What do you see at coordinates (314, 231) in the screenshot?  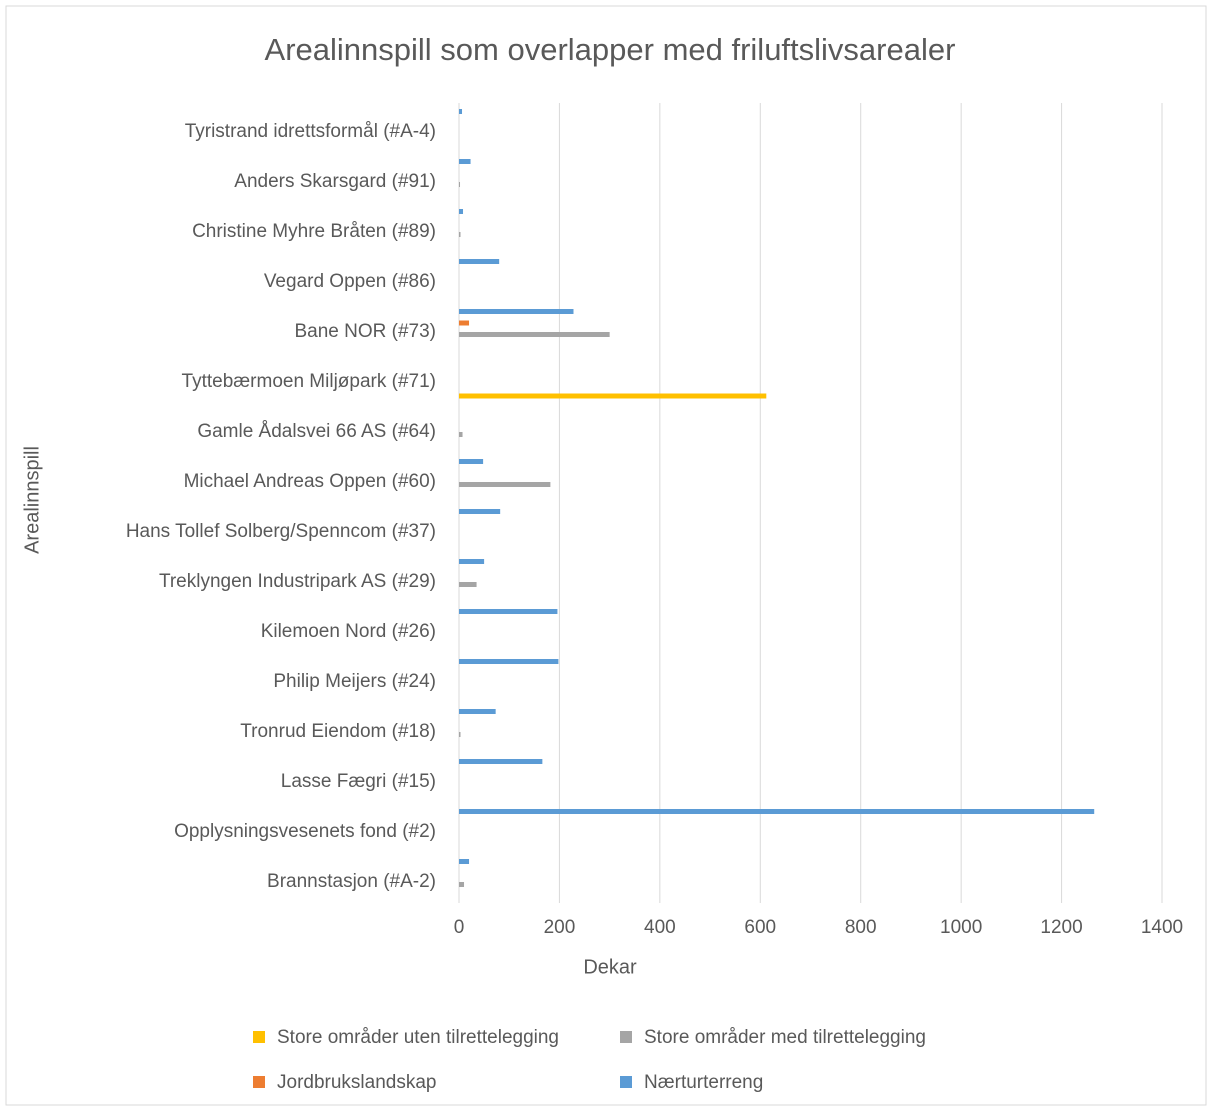 I see `y-tick-label: Christine Myhre Bråten (#89)` at bounding box center [314, 231].